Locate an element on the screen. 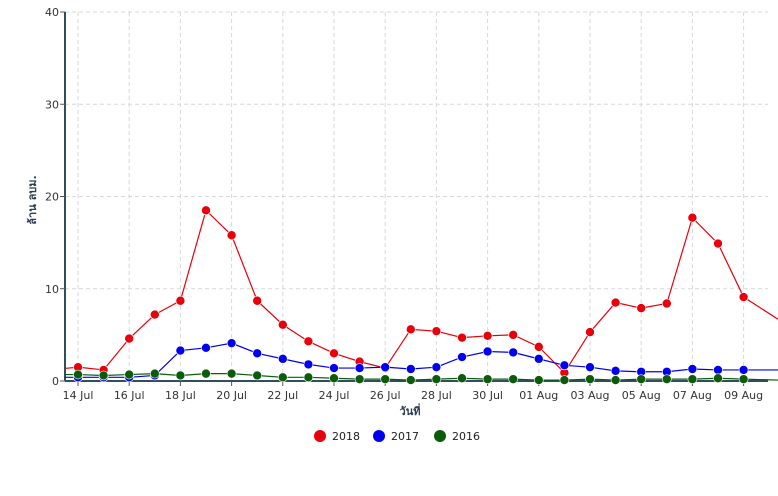 The image size is (778, 496). legend-item-2018: 2018 is located at coordinates (337, 436).